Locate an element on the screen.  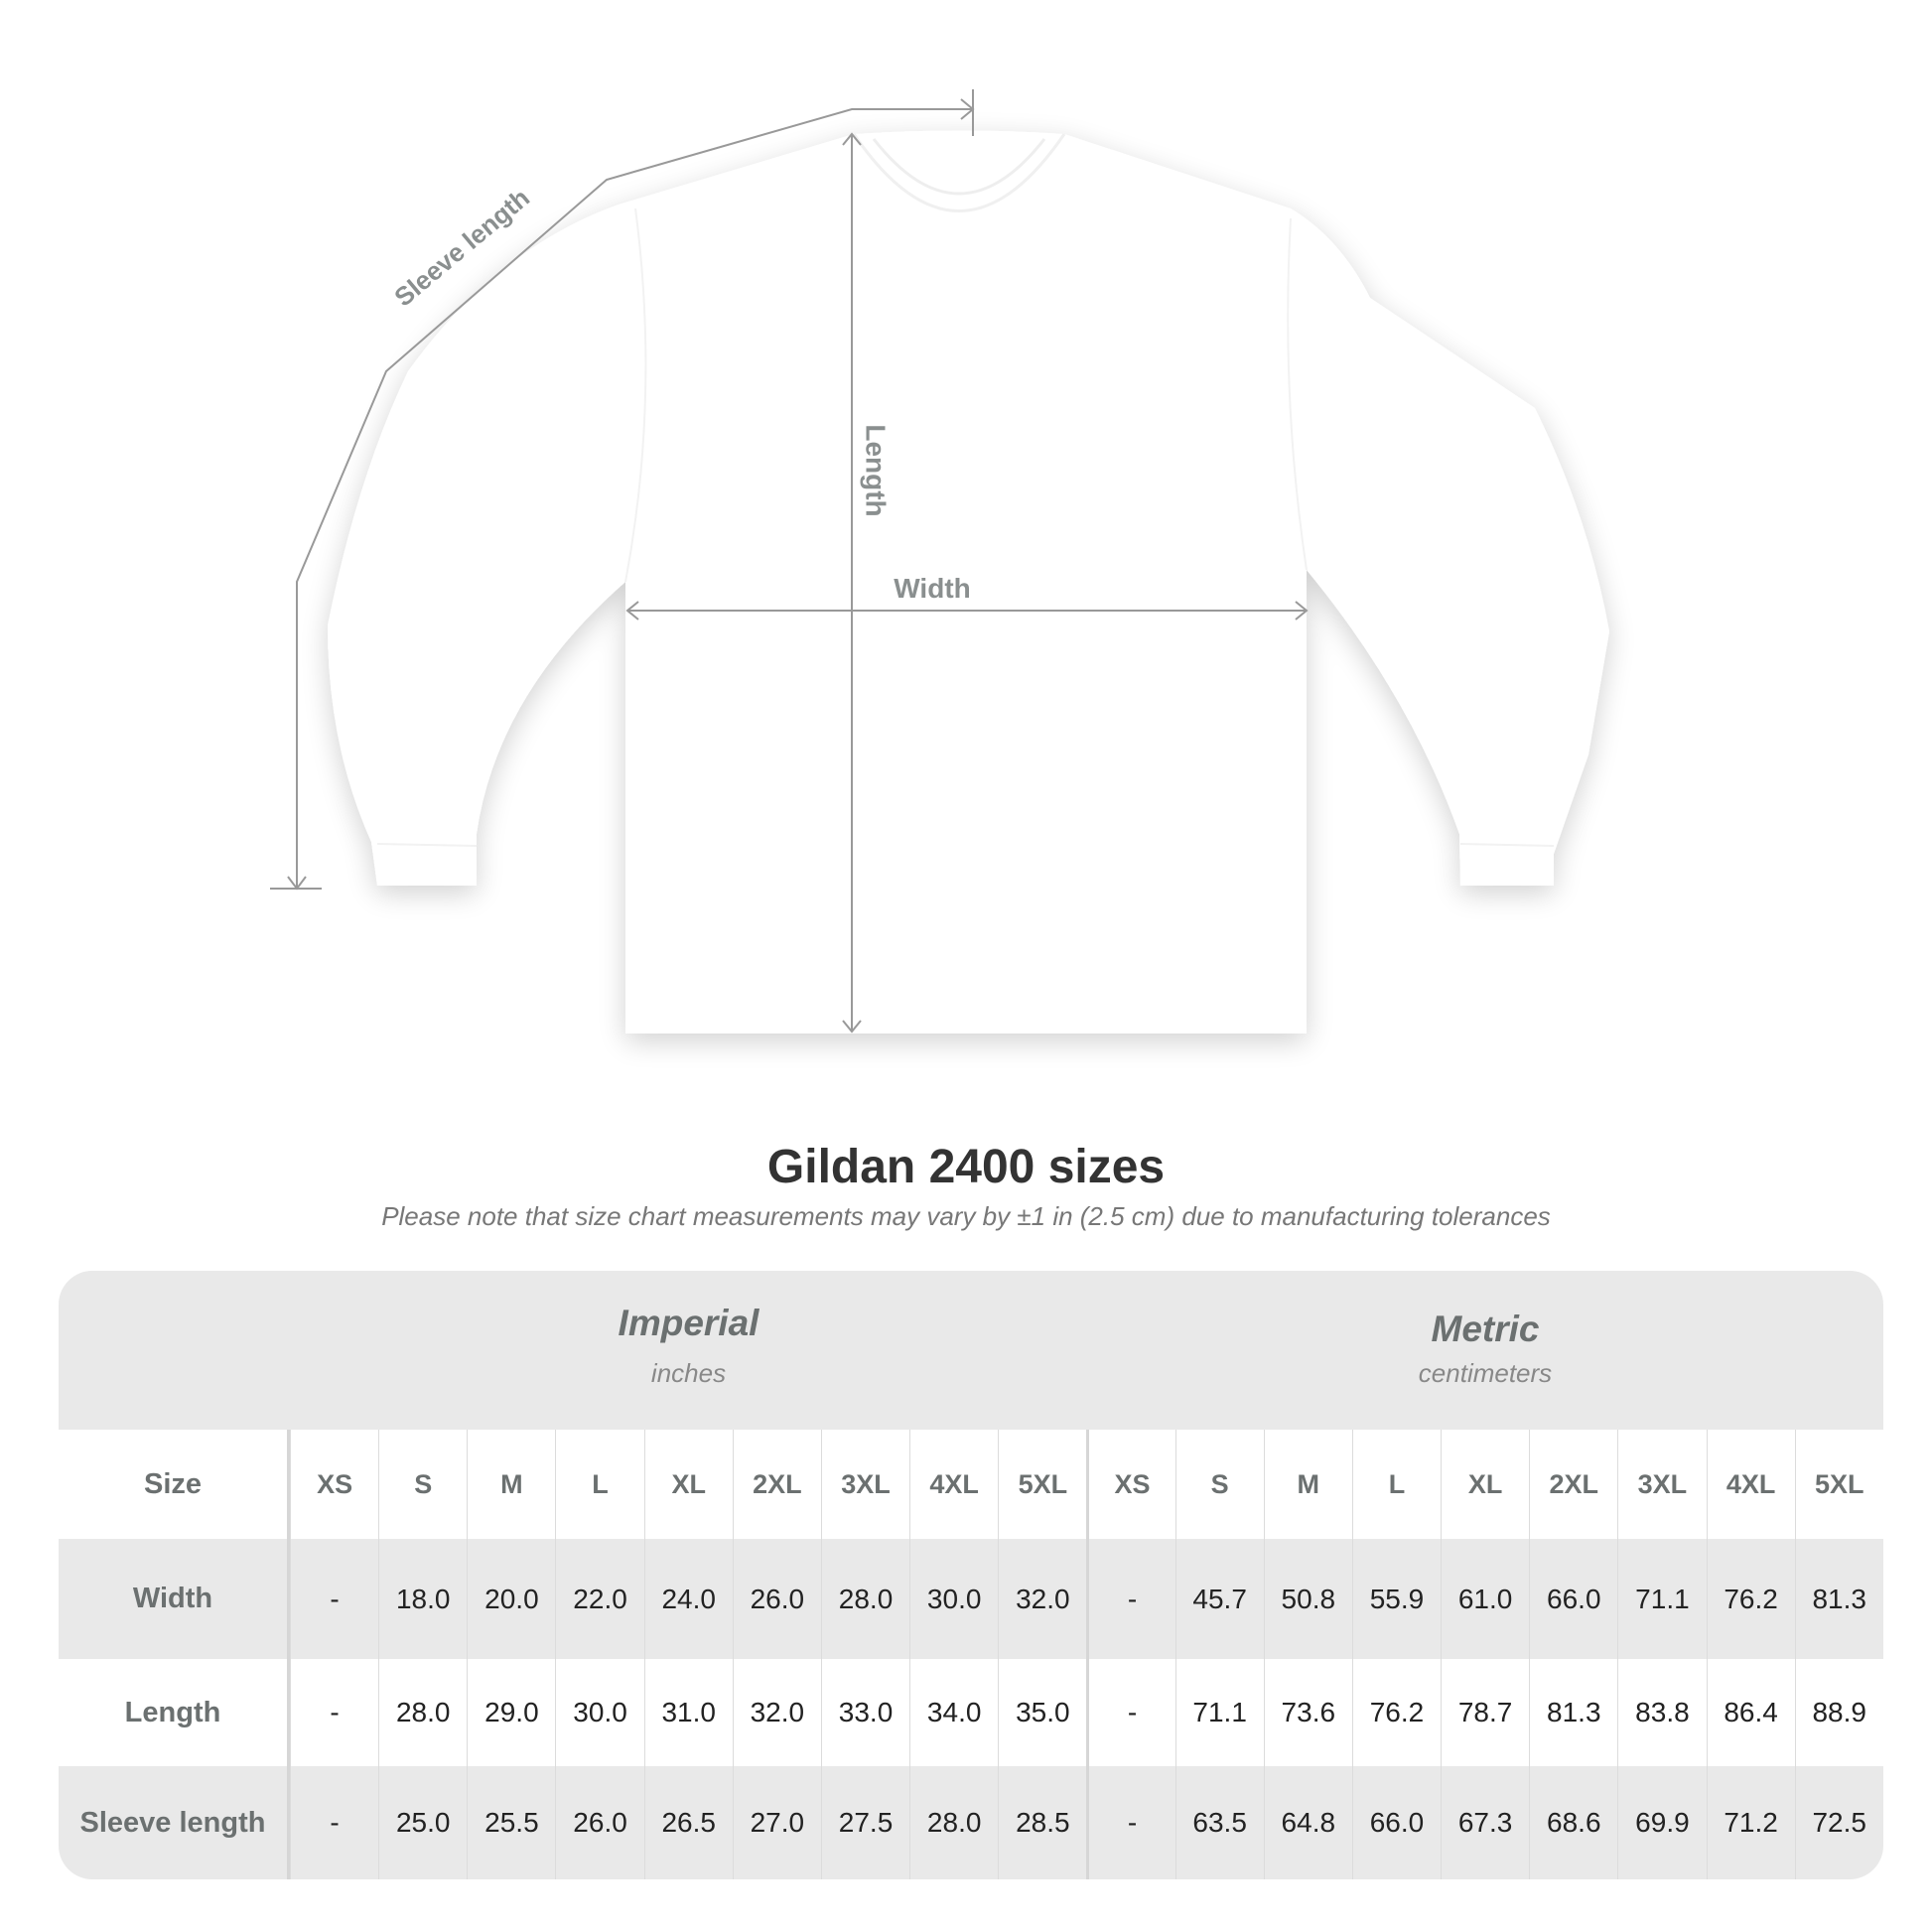
size-header-metric: XL is located at coordinates (1485, 1485).